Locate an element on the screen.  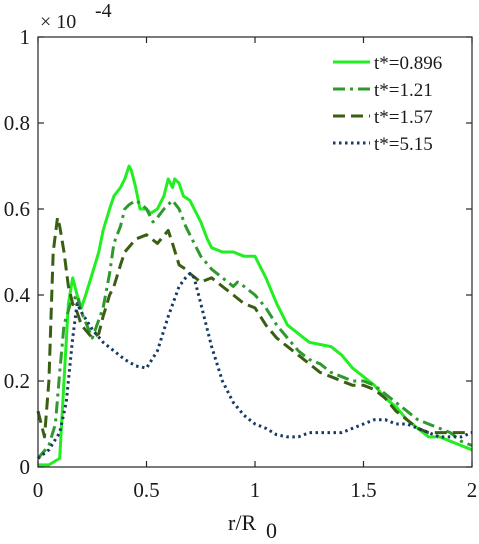
y-tick-label: 0.6 is located at coordinates (17, 209).